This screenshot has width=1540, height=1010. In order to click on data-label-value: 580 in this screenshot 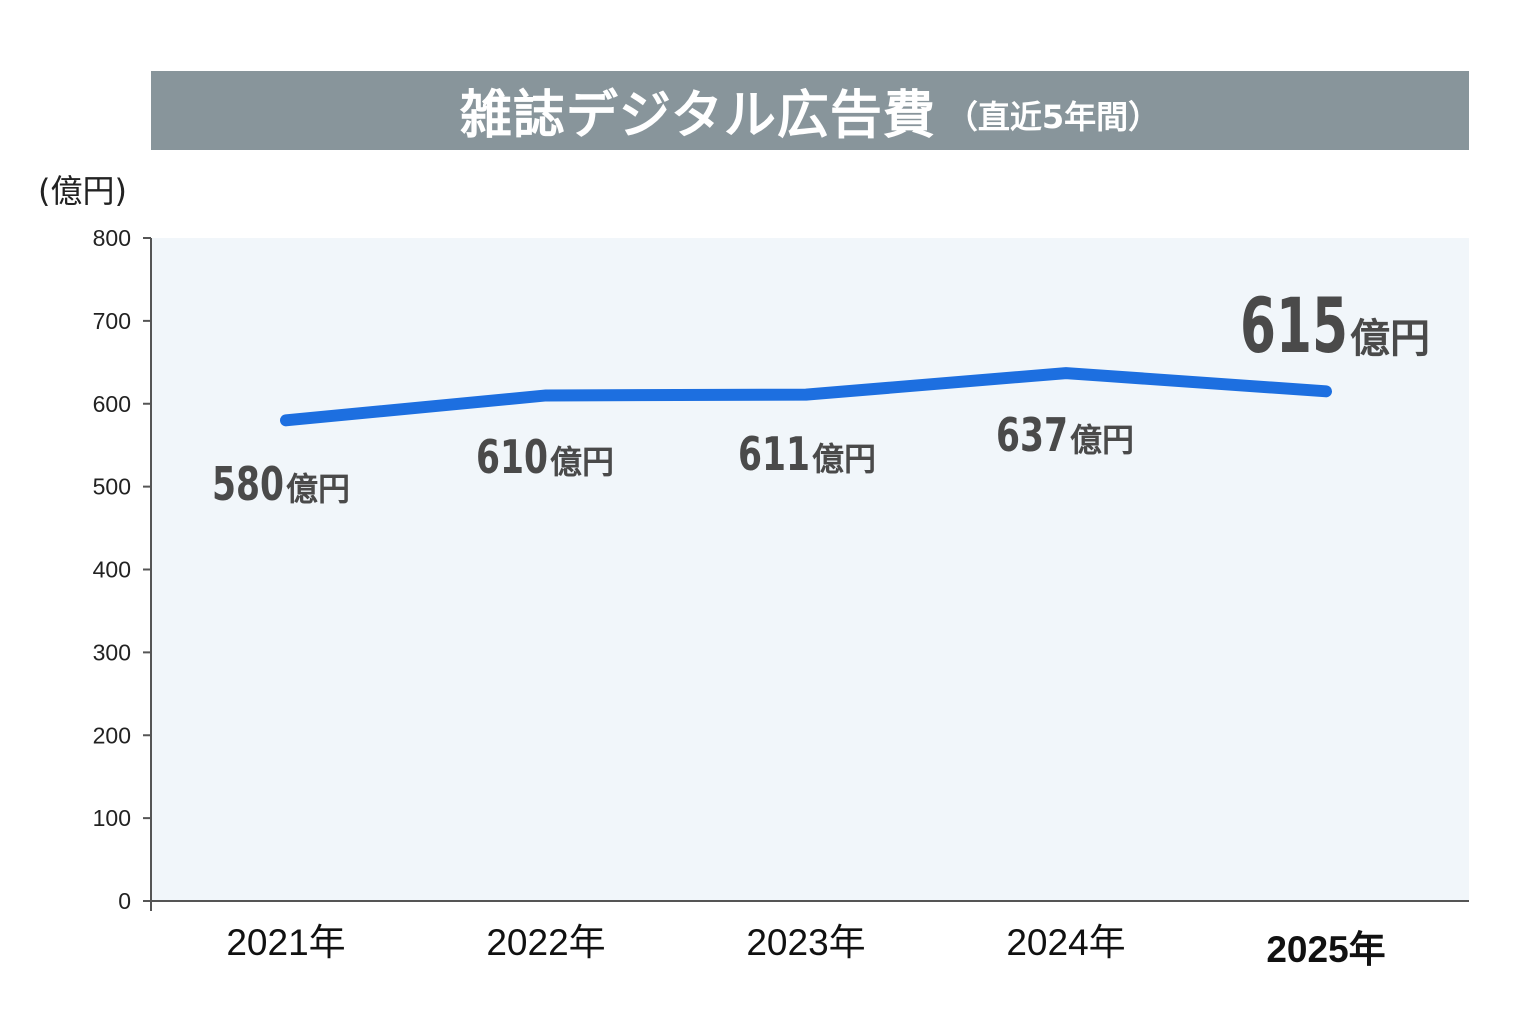, I will do `click(248, 484)`.